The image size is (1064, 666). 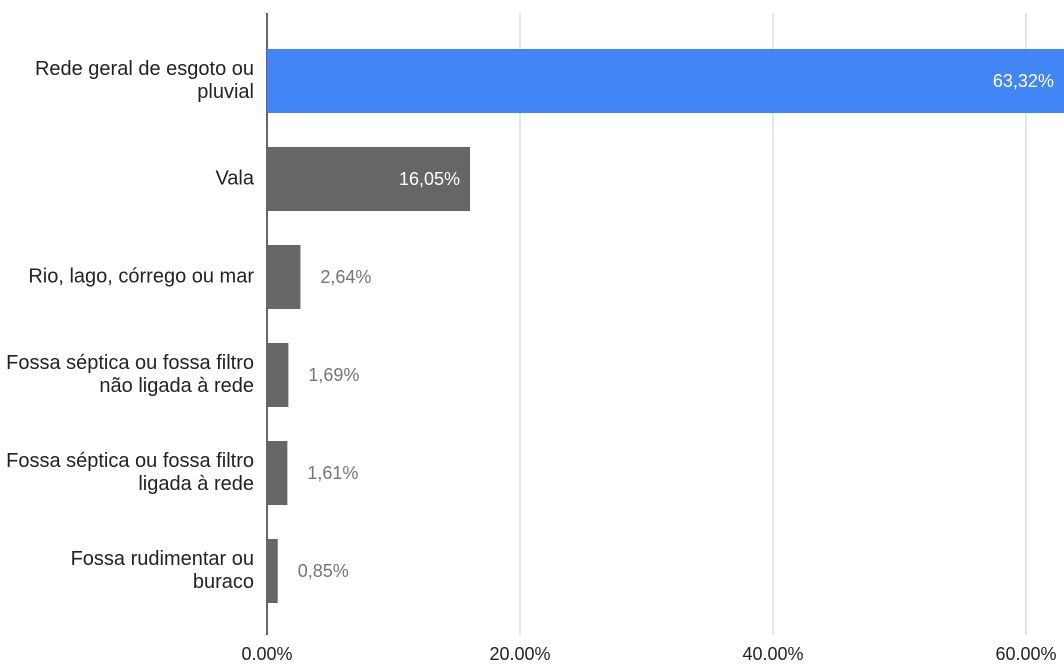 What do you see at coordinates (323, 571) in the screenshot?
I see `value-label: 0,85%` at bounding box center [323, 571].